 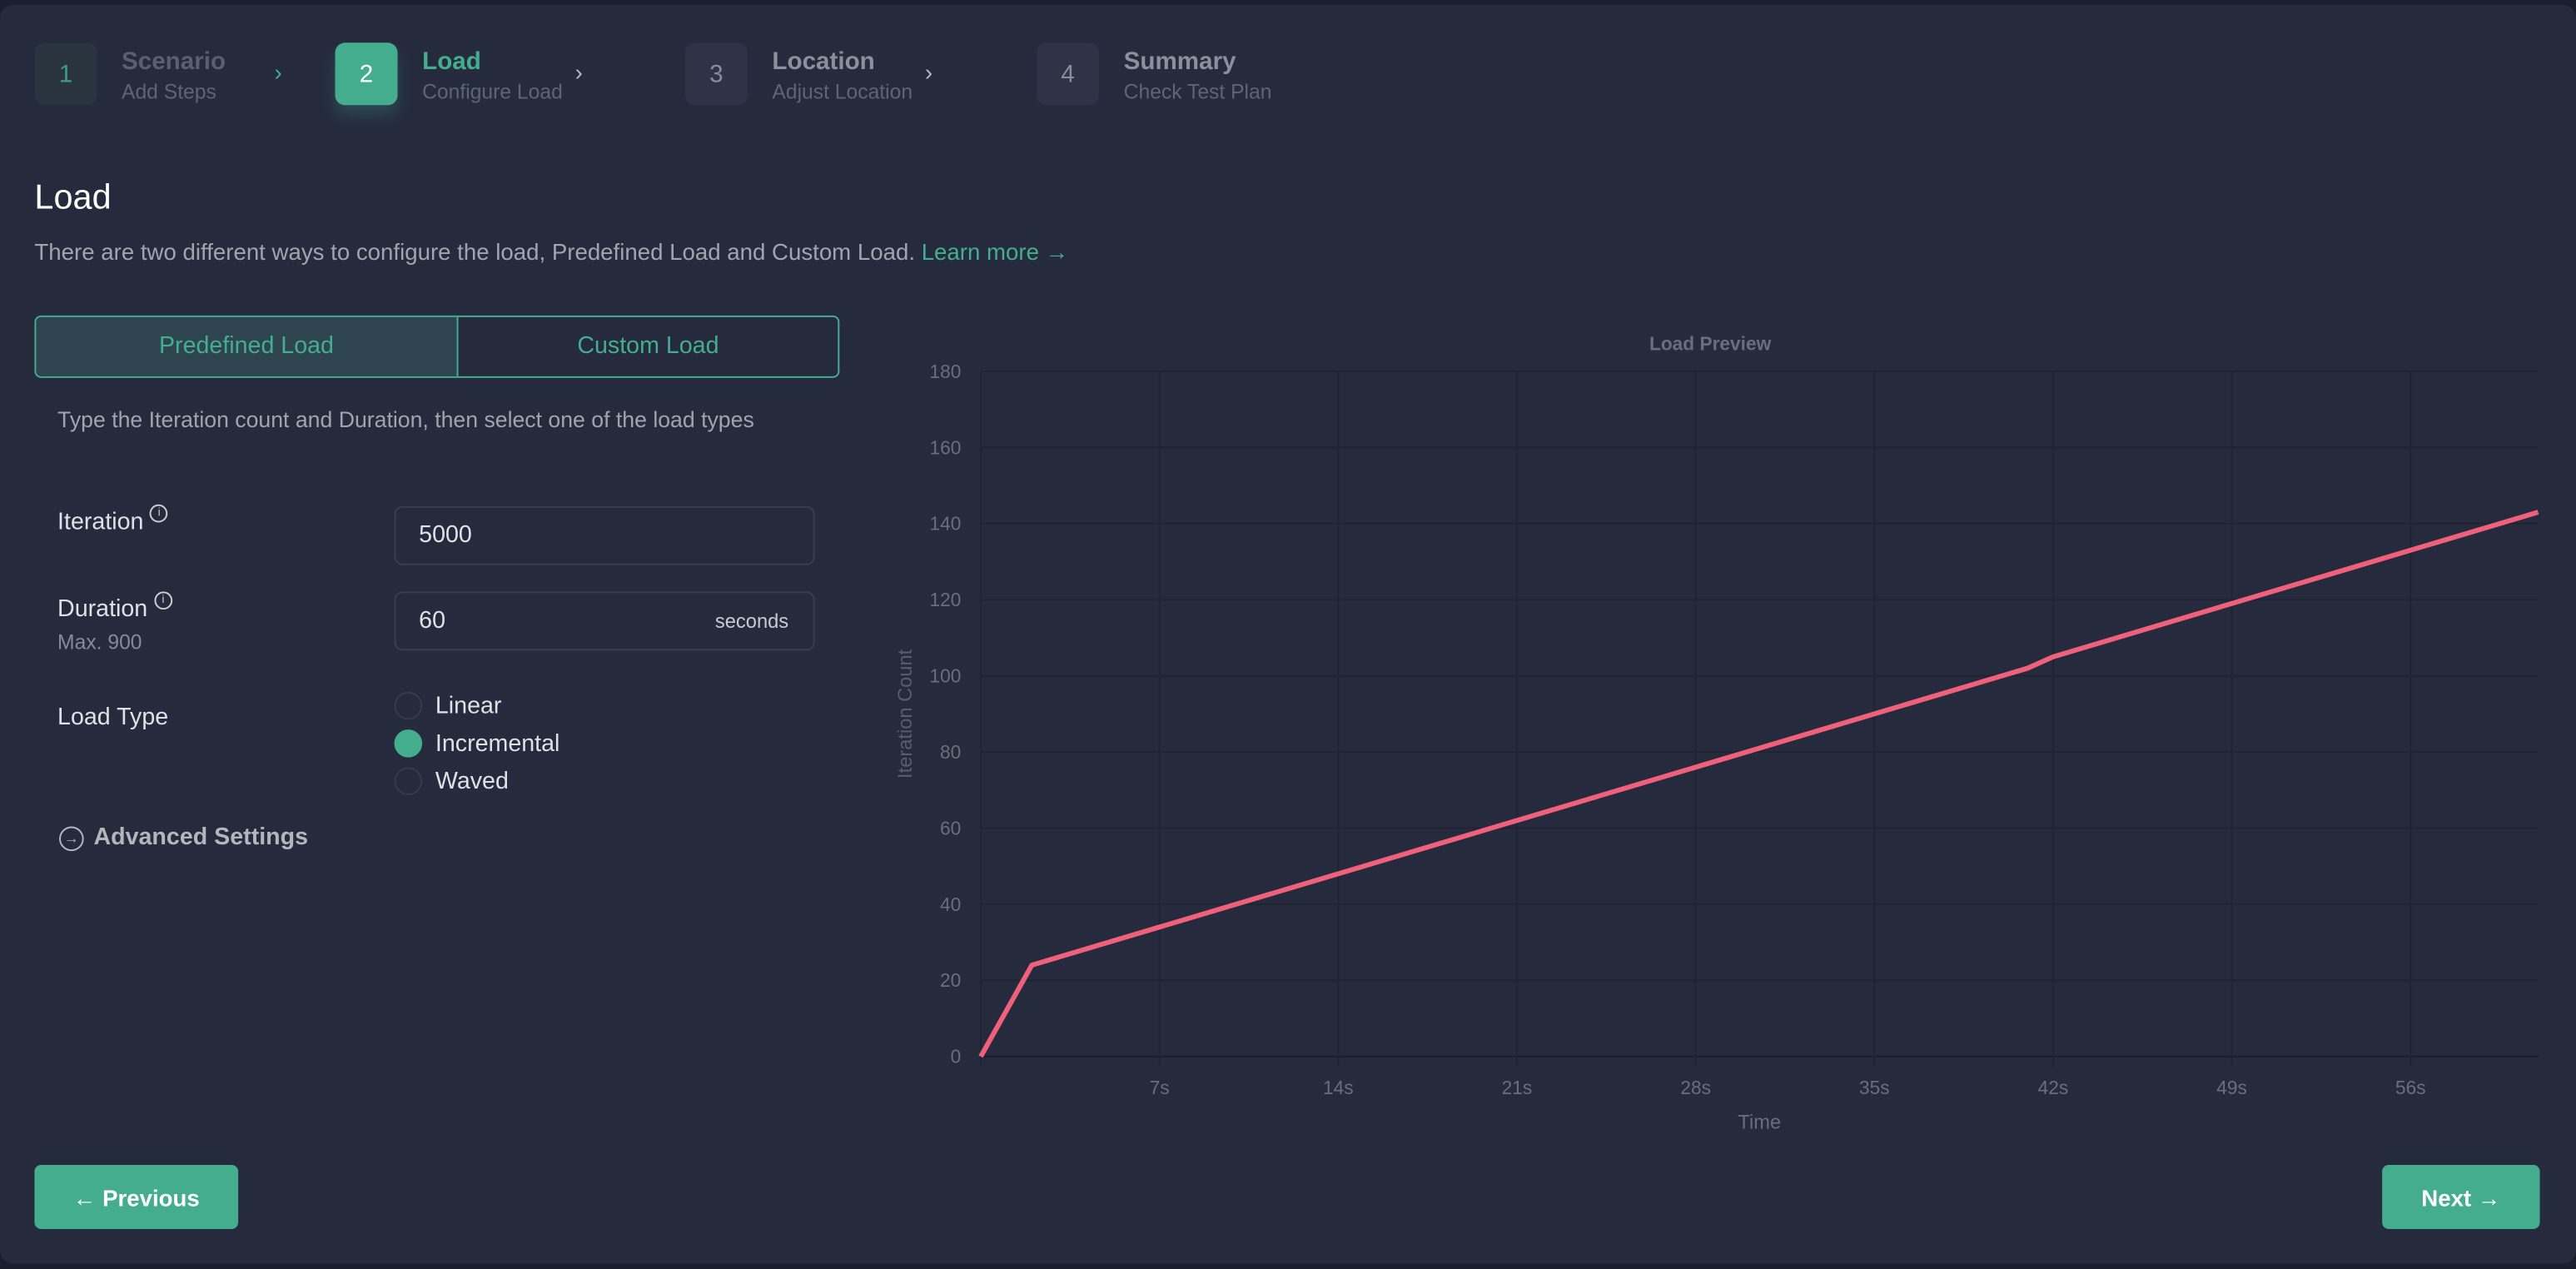 I want to click on iteration-value: 5000, so click(x=445, y=536).